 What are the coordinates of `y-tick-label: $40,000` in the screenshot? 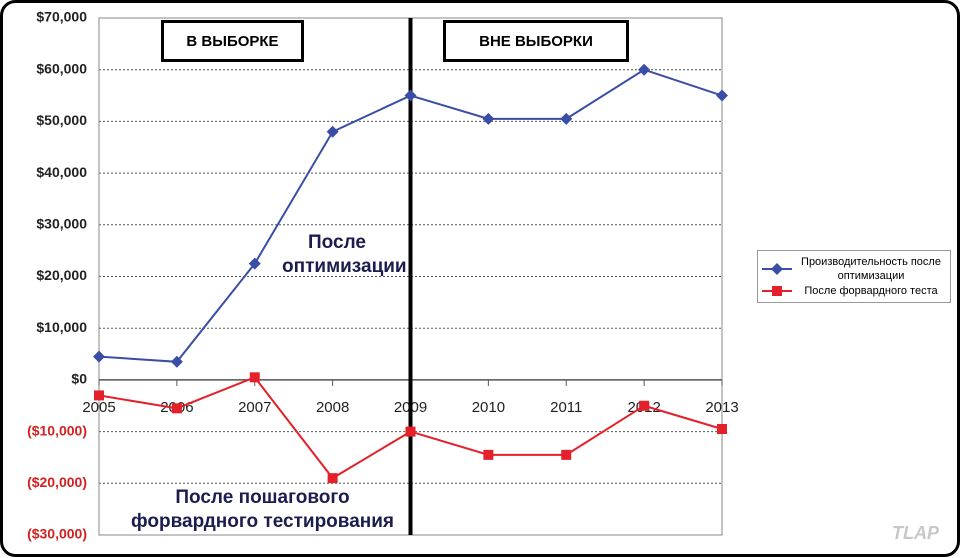 It's located at (61, 172).